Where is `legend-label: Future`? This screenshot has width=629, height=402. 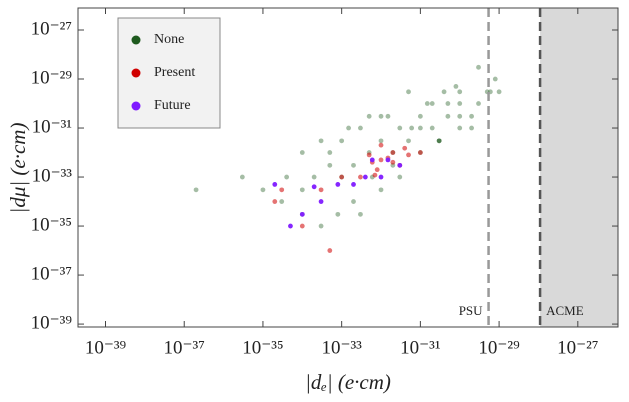 legend-label: Future is located at coordinates (172, 105).